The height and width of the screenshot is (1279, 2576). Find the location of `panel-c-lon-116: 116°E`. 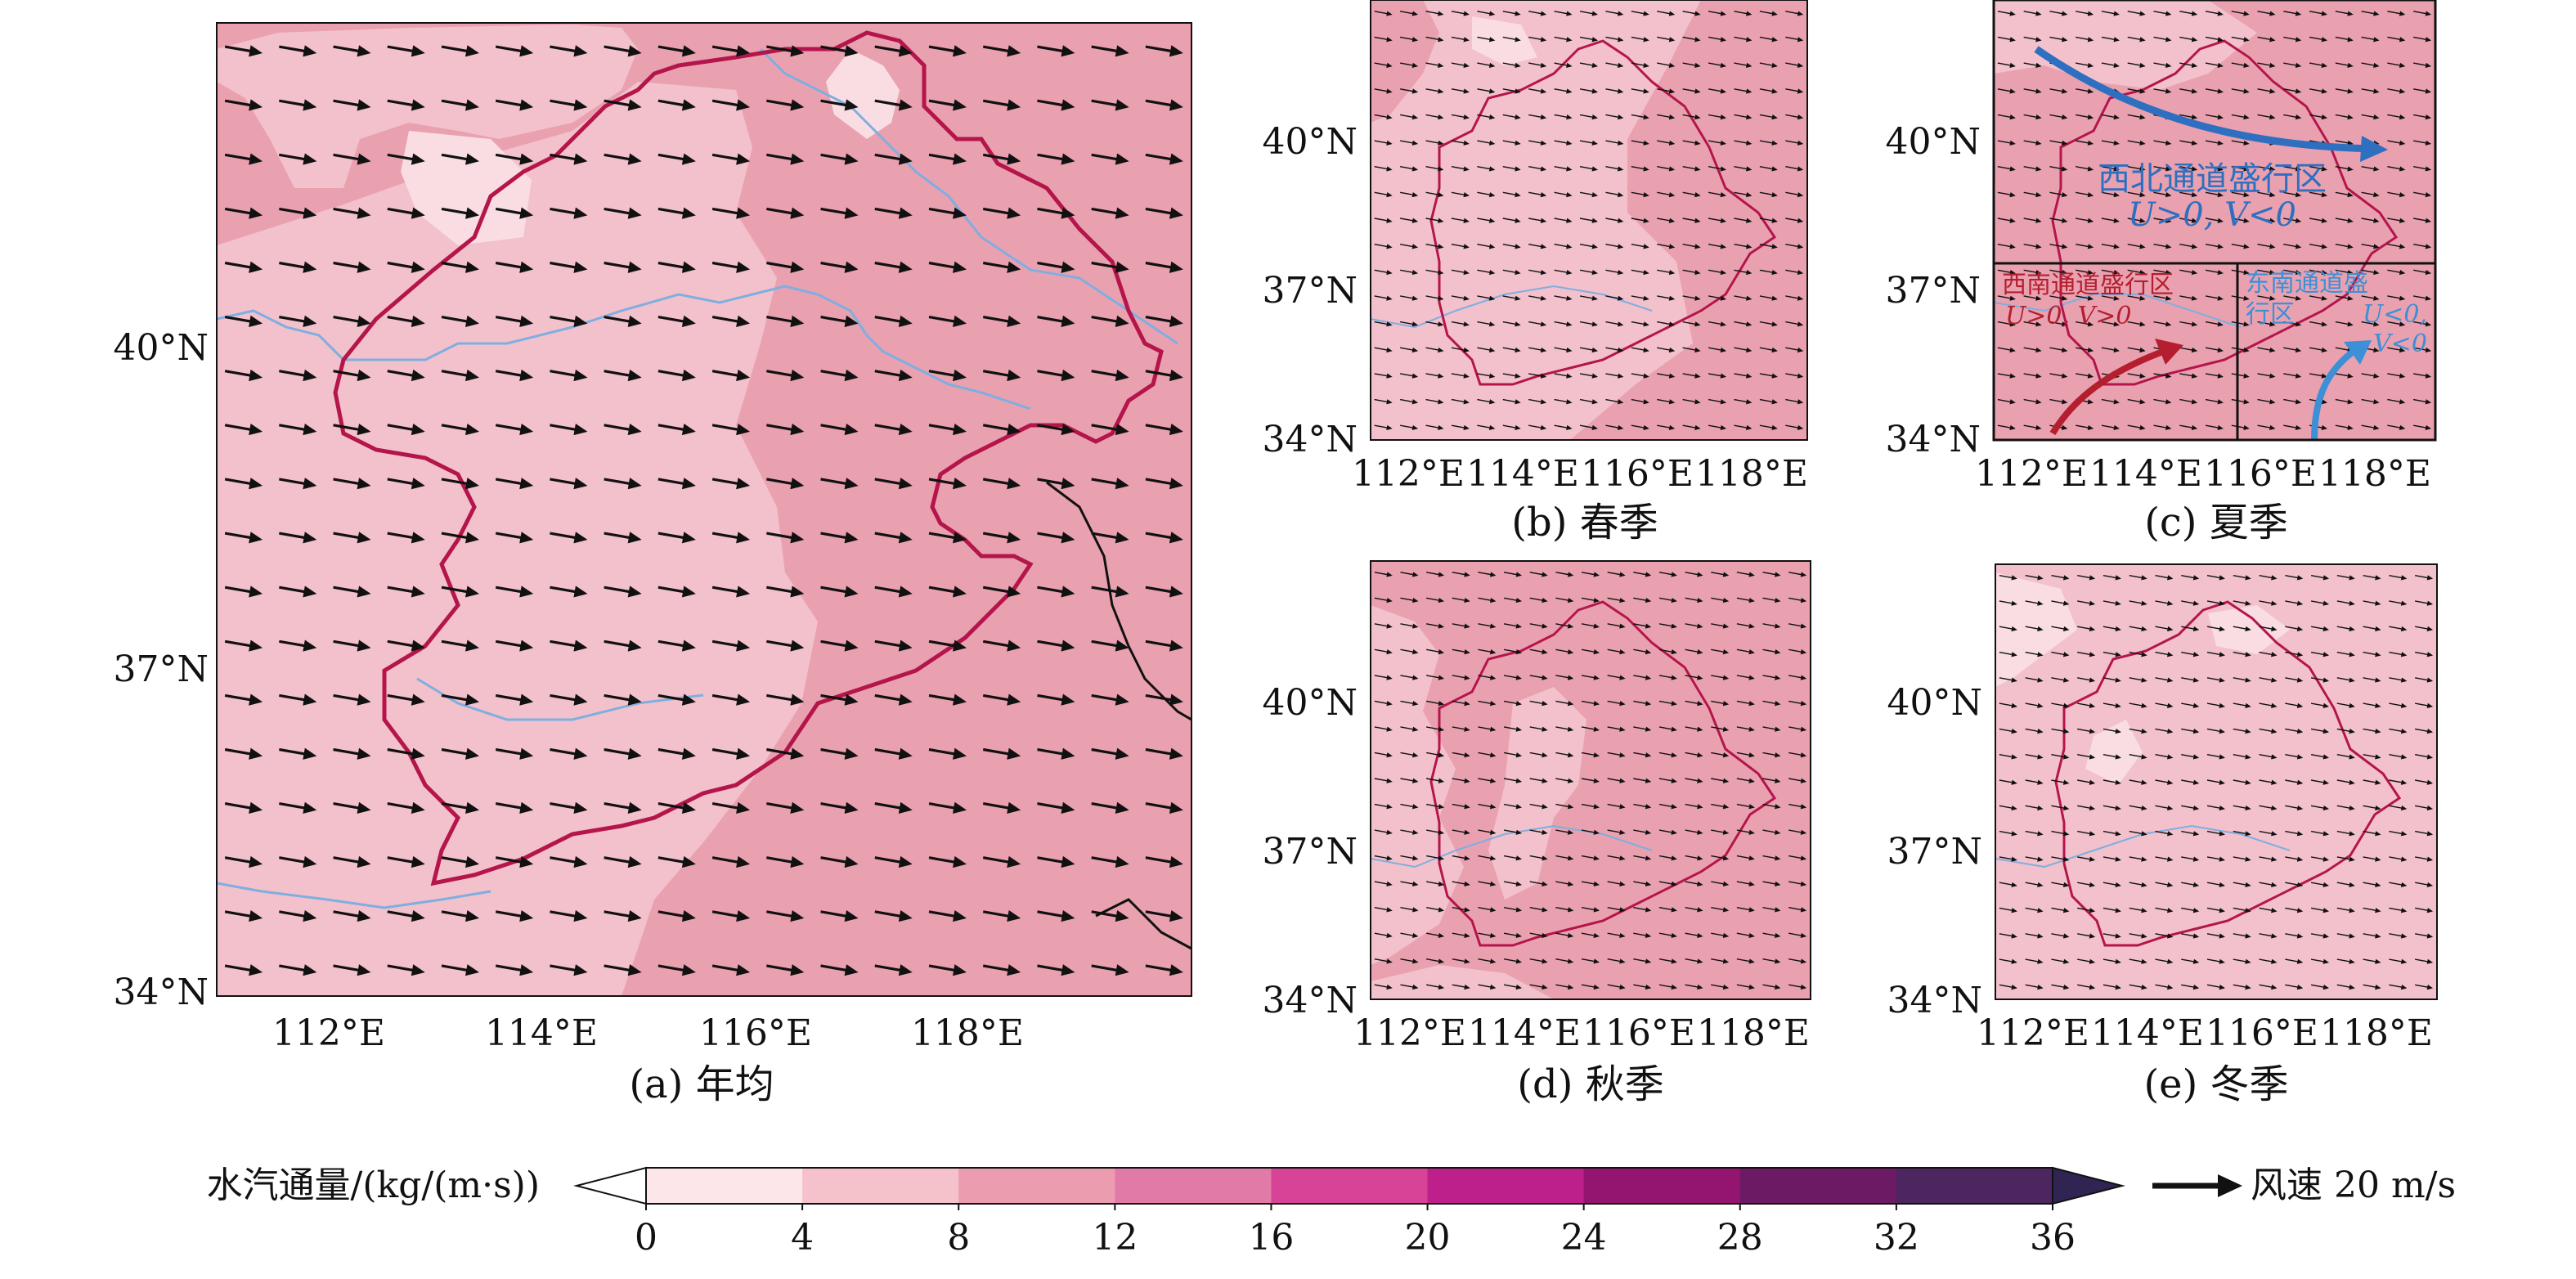

panel-c-lon-116: 116°E is located at coordinates (2260, 474).